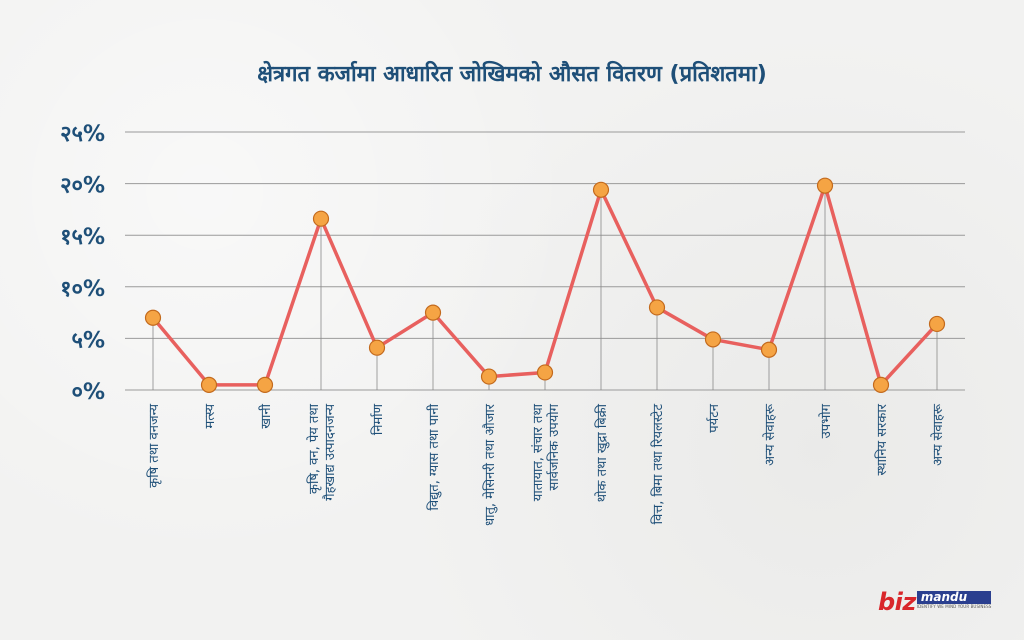 Image resolution: width=1024 pixels, height=640 pixels. Describe the element at coordinates (602, 452) in the screenshot. I see `category-label: थोक तथा खुद्रा बिक्री` at that location.